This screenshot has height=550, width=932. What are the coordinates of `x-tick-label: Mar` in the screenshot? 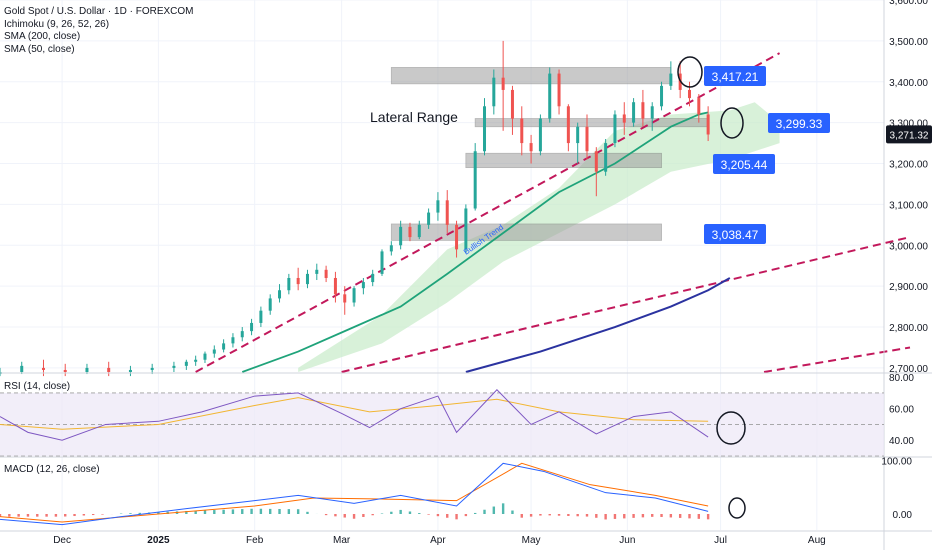 It's located at (342, 540).